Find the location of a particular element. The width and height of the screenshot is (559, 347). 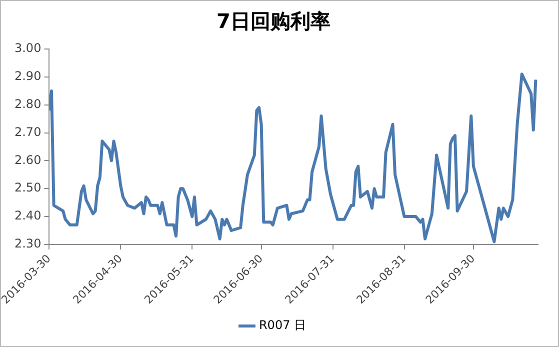

y-tick-label: 2.60 is located at coordinates (28, 159).